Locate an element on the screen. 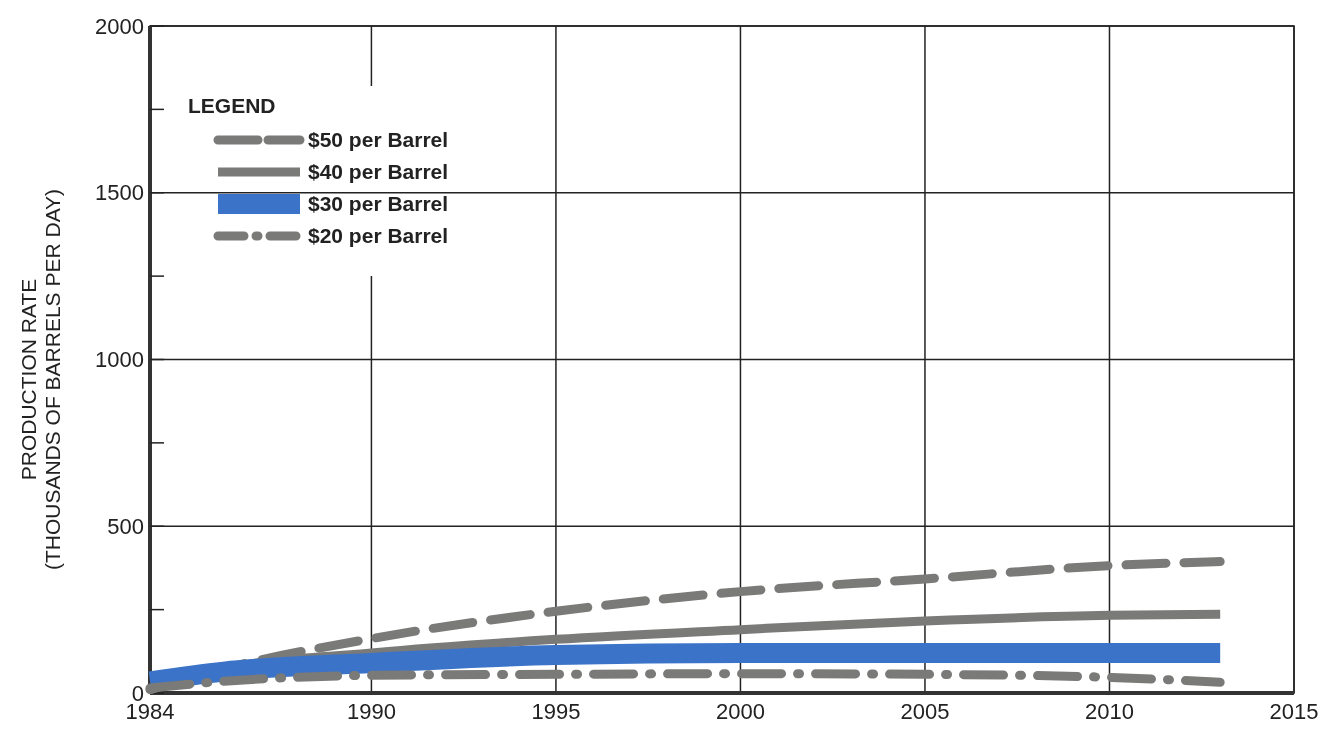  y-tick-label: 1500 is located at coordinates (119, 193).